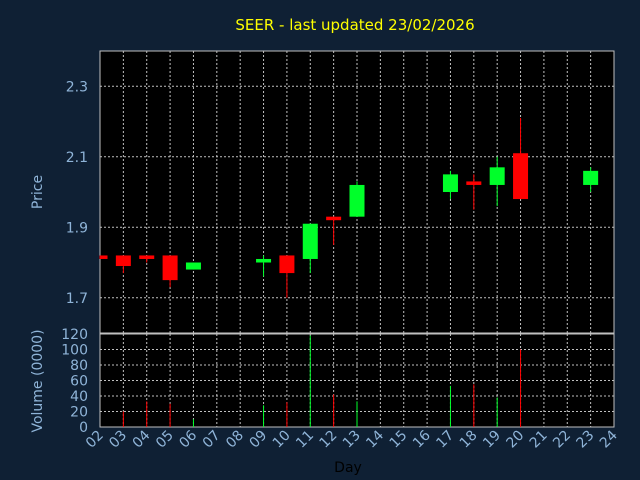 This screenshot has height=480, width=640. Describe the element at coordinates (422, 439) in the screenshot. I see `x-tick-label: 16` at that location.